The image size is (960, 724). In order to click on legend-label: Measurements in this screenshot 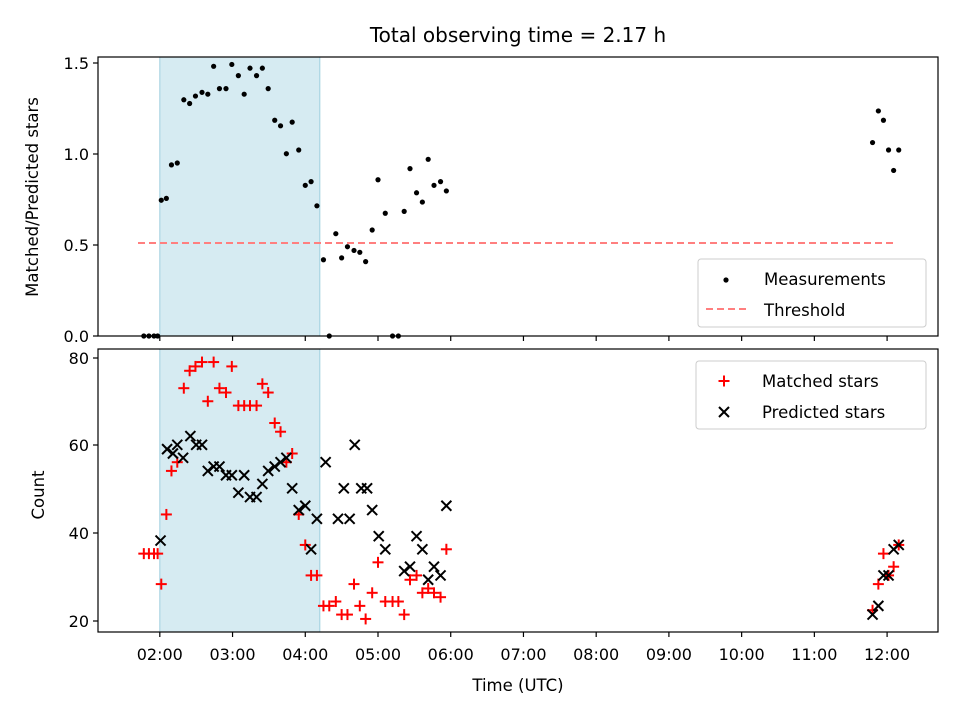, I will do `click(825, 279)`.